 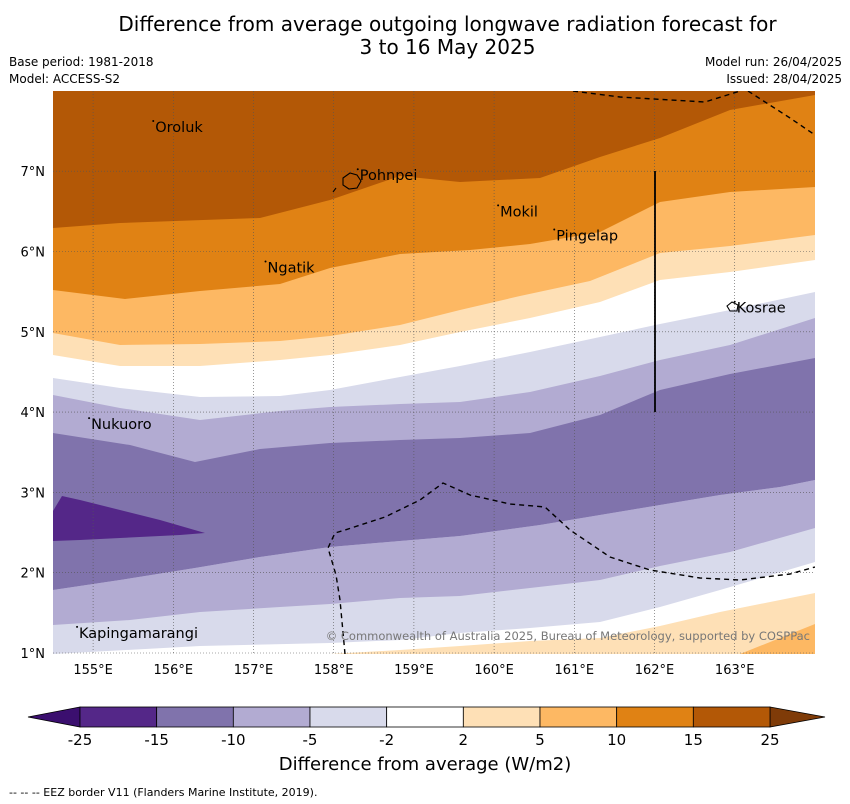 I want to click on lon-tick-label: 161°E, so click(x=575, y=670).